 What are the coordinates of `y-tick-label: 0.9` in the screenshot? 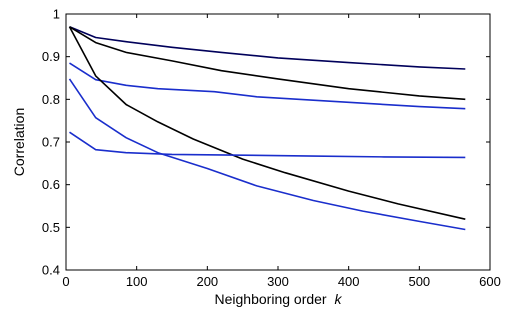 It's located at (51, 56).